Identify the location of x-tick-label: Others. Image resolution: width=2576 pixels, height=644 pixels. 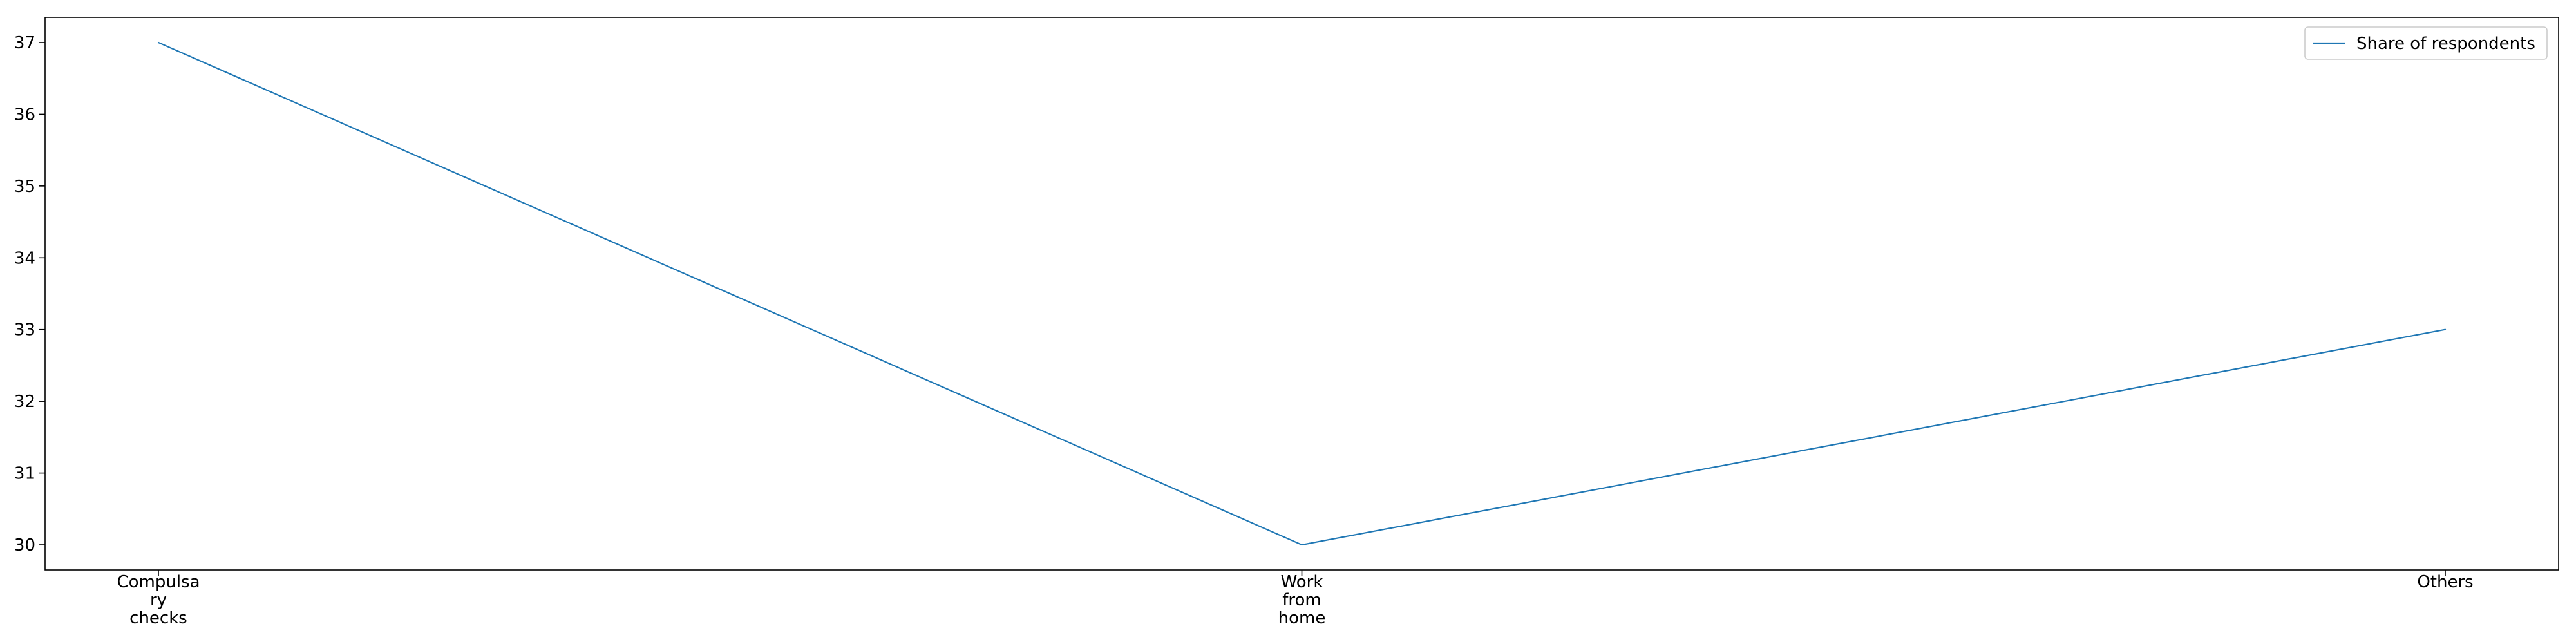
(2445, 582).